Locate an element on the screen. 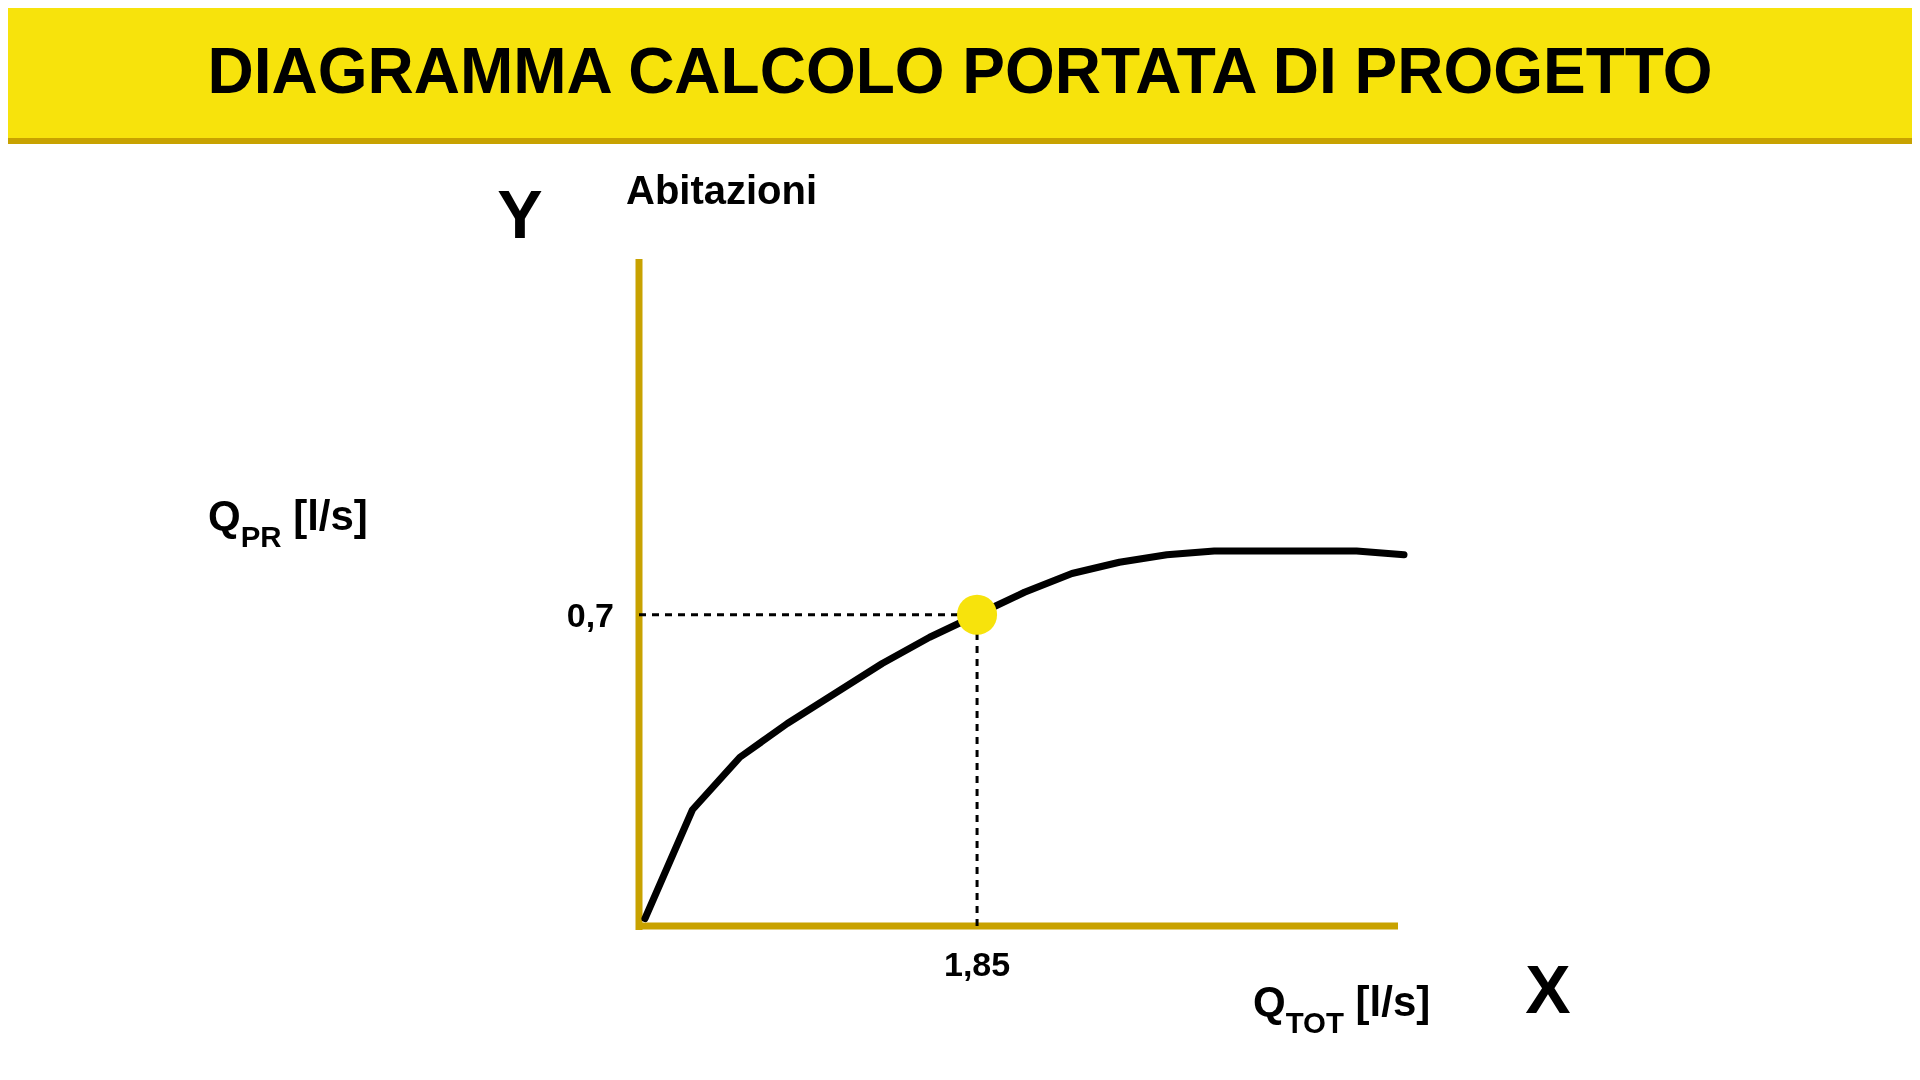 The width and height of the screenshot is (1920, 1080). x-axis-title: Q$_{TOT}$ [l/s] is located at coordinates (1342, 1008).